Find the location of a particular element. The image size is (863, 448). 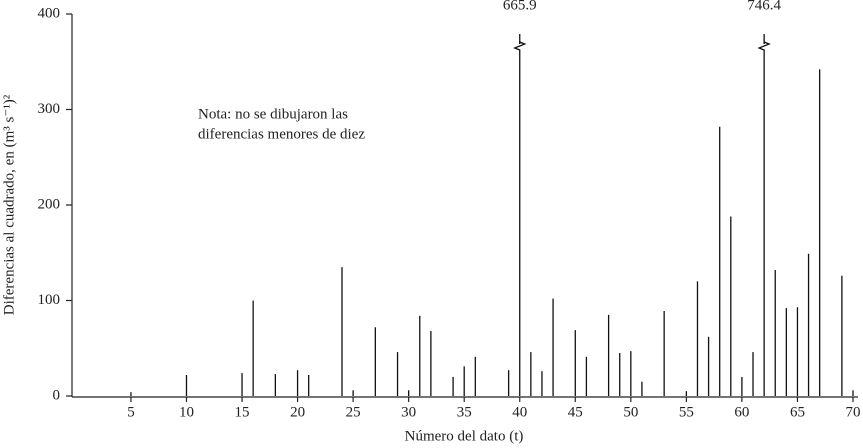

x-tick-label: 10 is located at coordinates (186, 412).